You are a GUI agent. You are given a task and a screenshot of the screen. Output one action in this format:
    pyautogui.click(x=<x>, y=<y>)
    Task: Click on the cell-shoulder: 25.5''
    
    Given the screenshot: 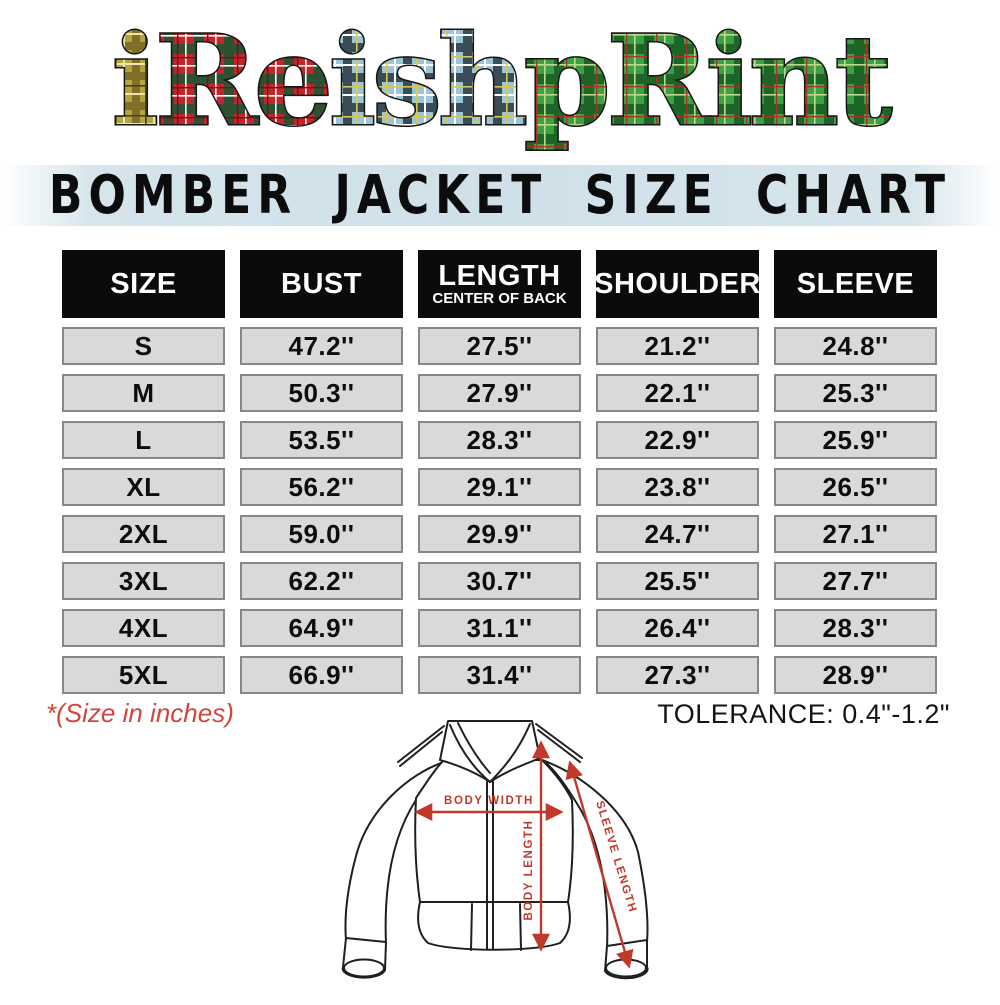 What is the action you would take?
    pyautogui.click(x=677, y=581)
    